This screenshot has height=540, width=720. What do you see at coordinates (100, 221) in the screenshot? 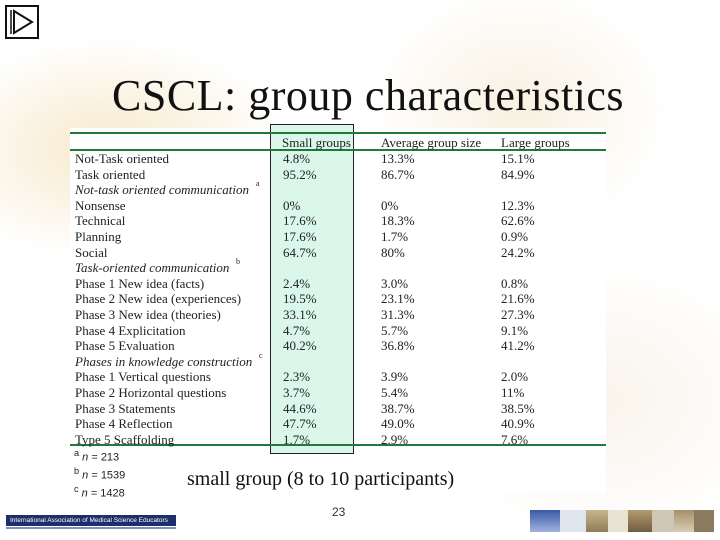
I see `row-label: Technical` at bounding box center [100, 221].